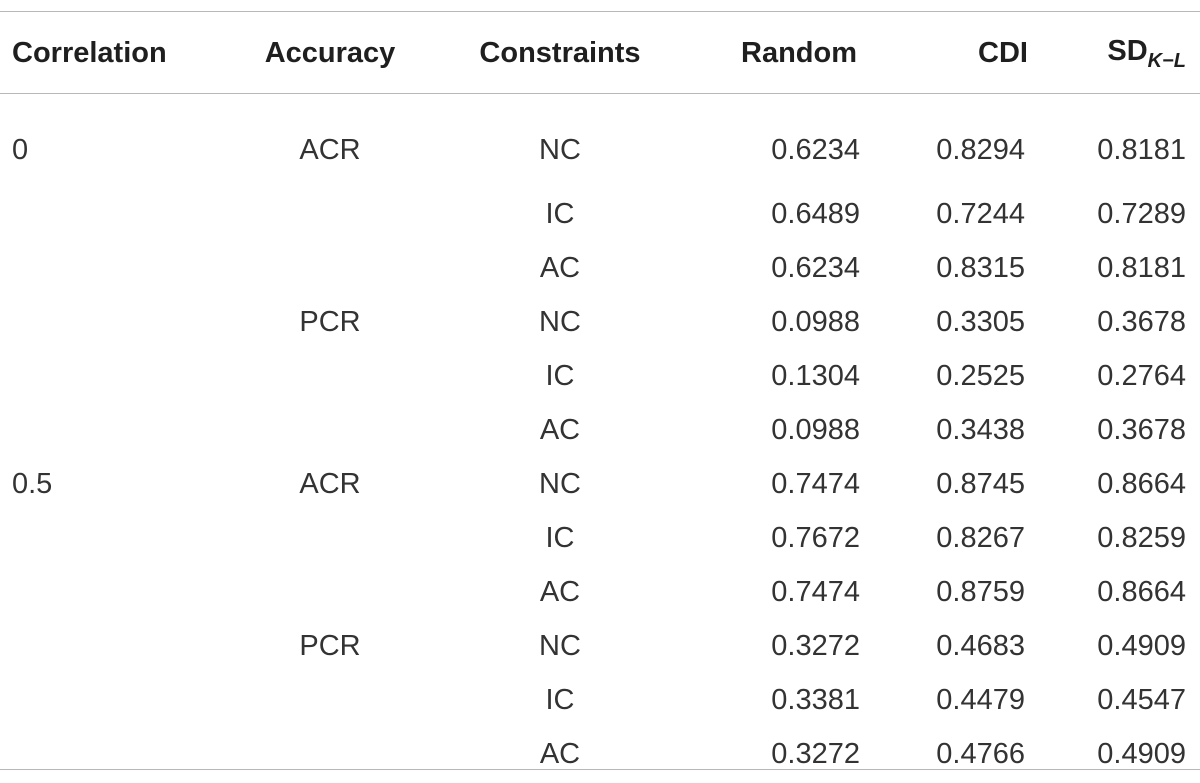  What do you see at coordinates (980, 537) in the screenshot?
I see `cell-cdi: 0.8267` at bounding box center [980, 537].